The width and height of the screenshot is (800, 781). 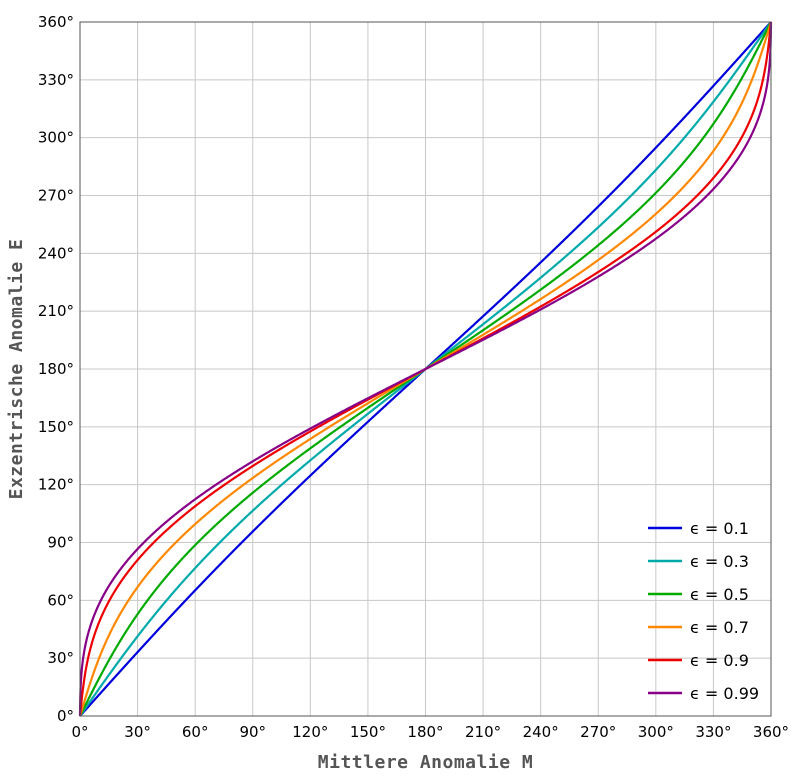 I want to click on x-tick-label: 210°, so click(x=483, y=732).